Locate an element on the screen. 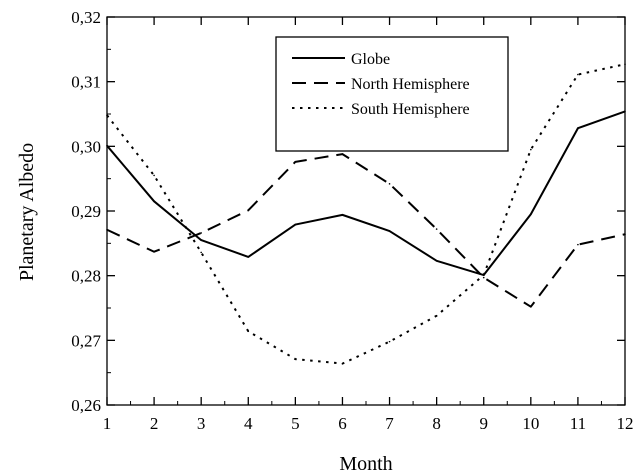 The width and height of the screenshot is (636, 474). legend-label: North Hemisphere is located at coordinates (410, 84).